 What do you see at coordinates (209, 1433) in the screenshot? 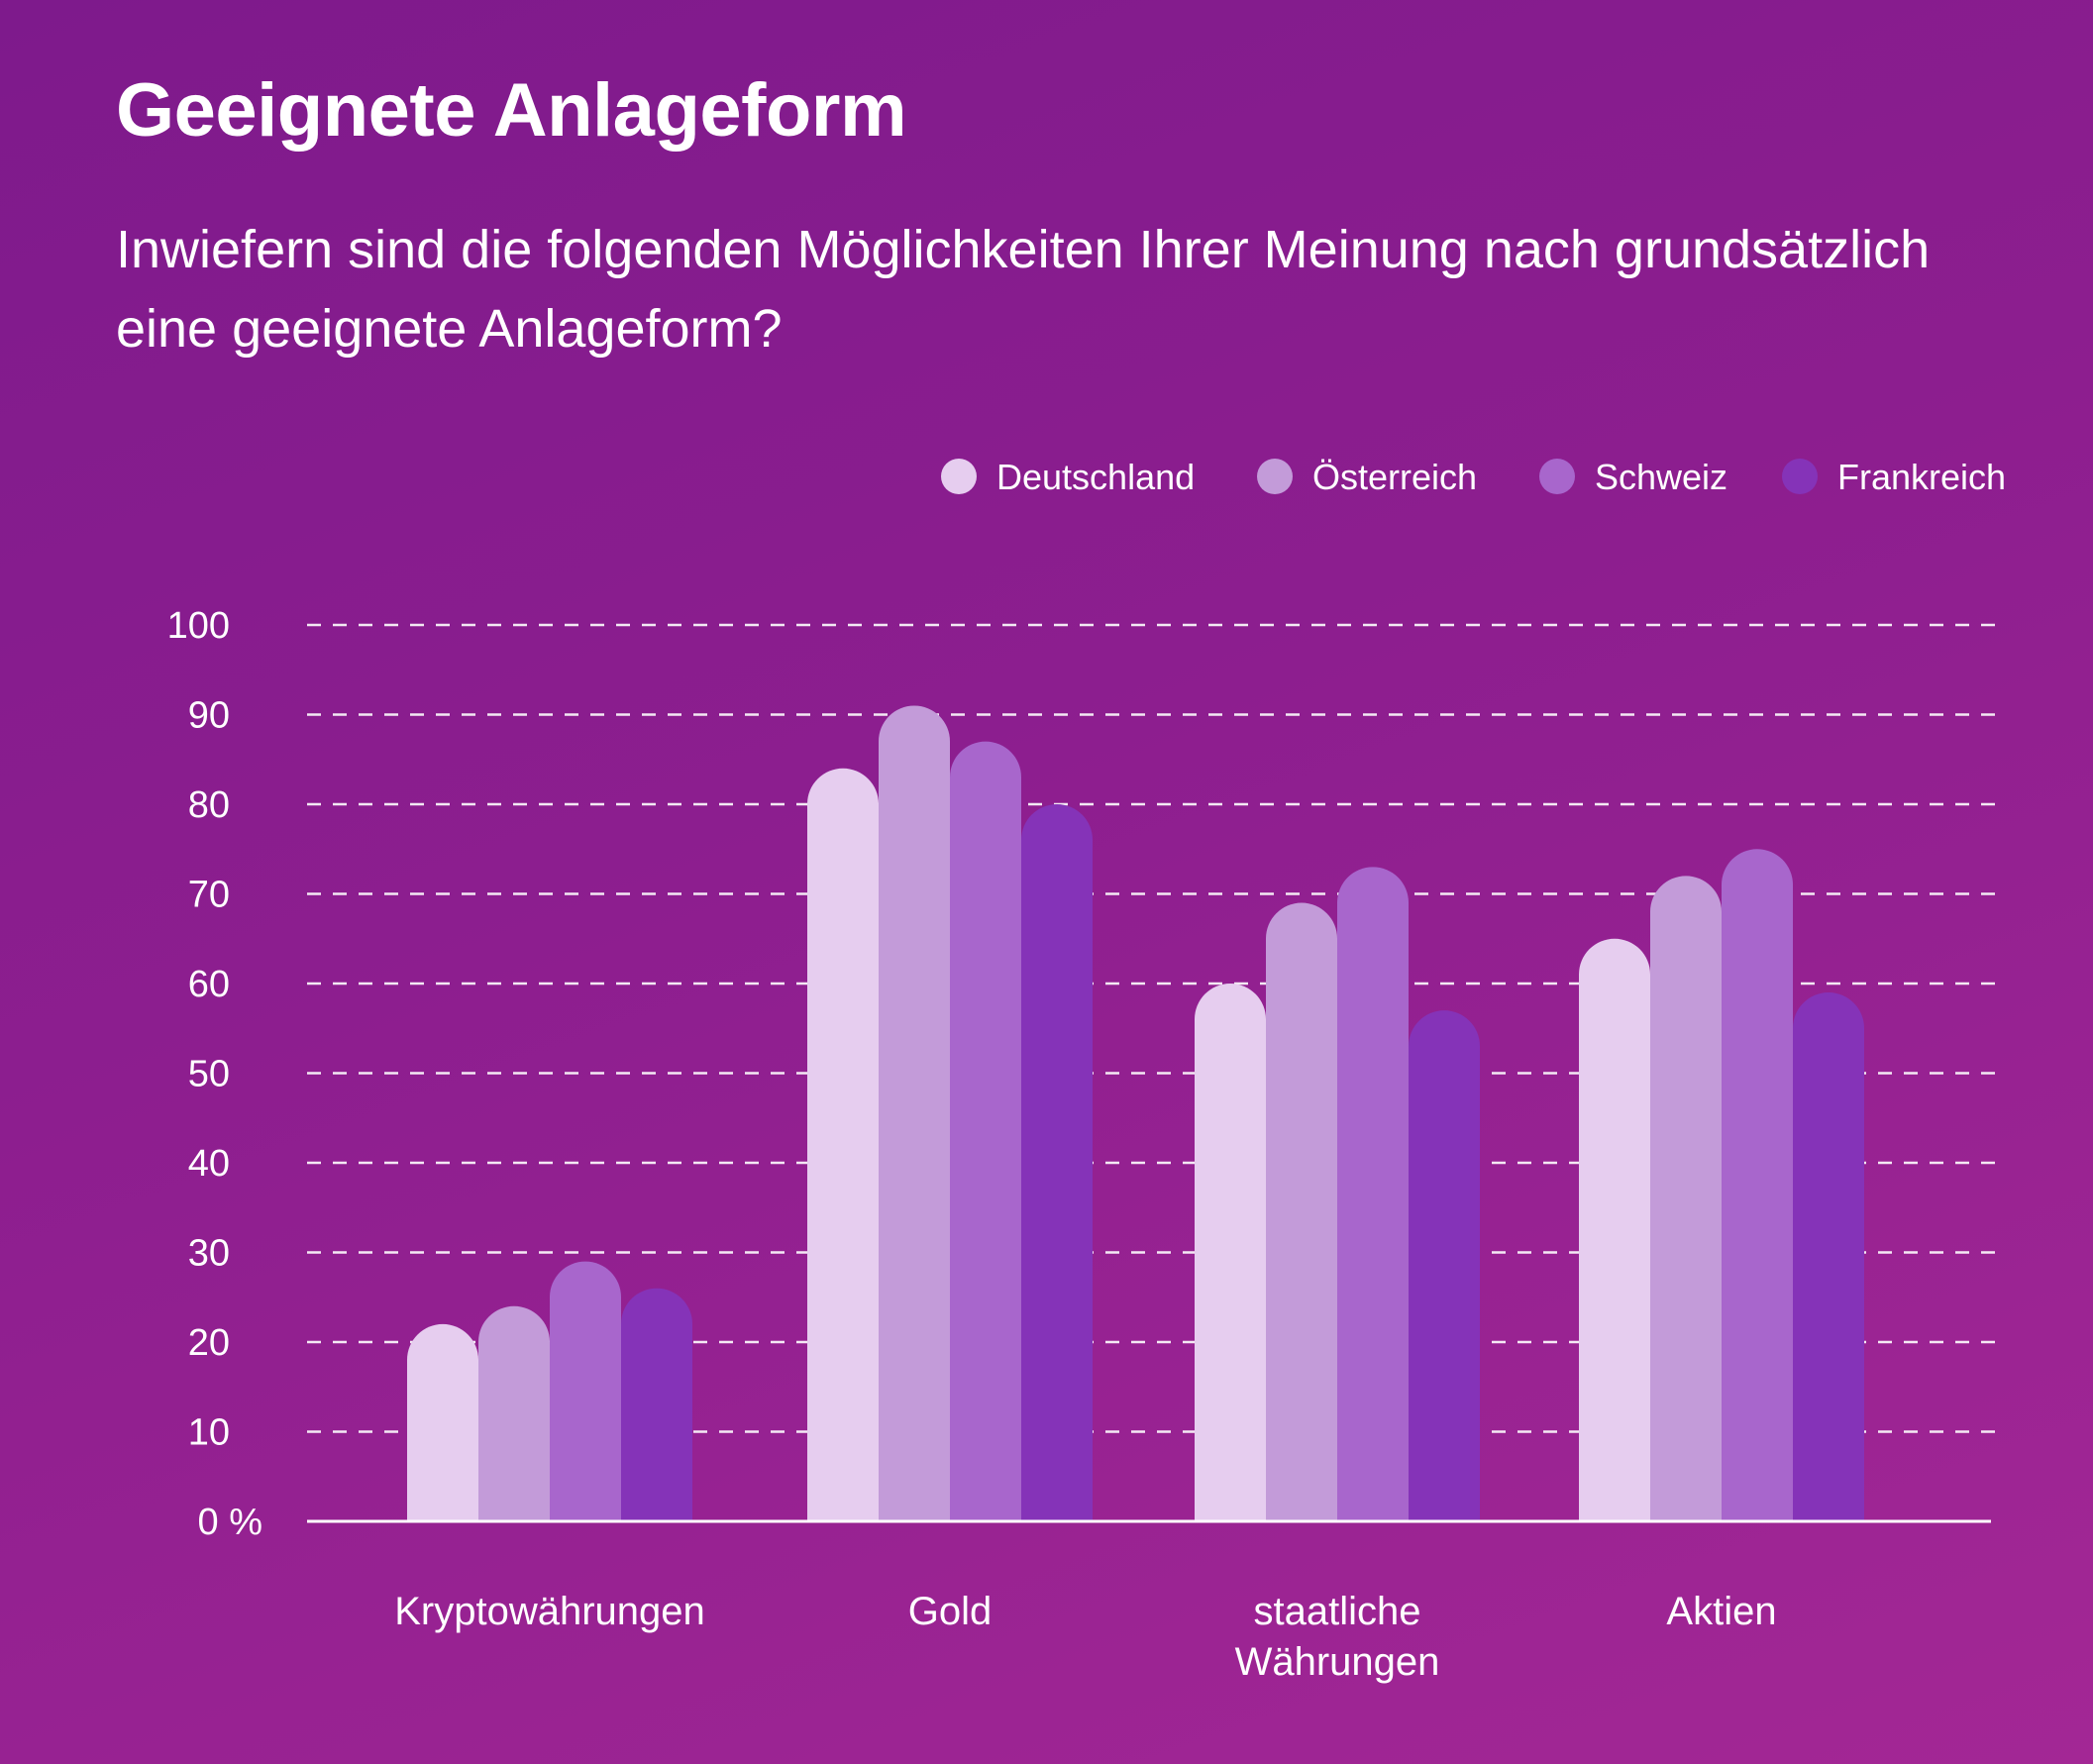
I see `y-tick-label: 10` at bounding box center [209, 1433].